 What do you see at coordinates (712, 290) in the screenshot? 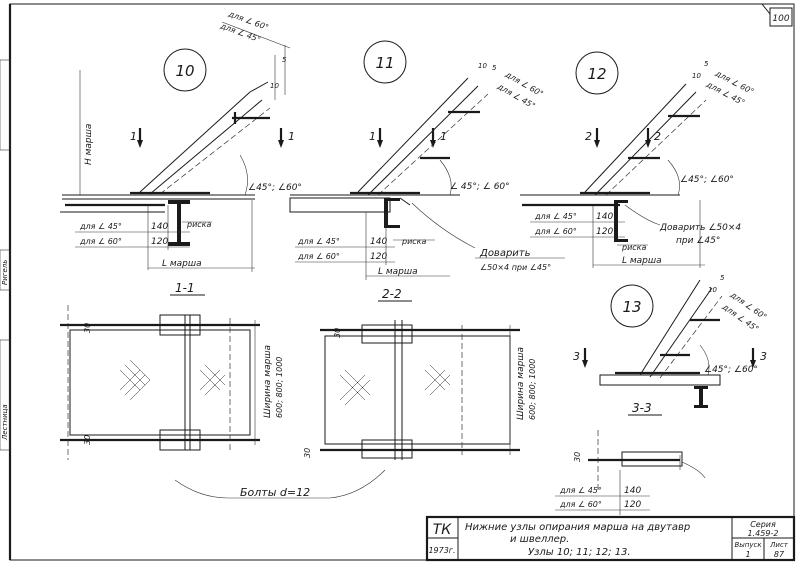
I see `node-13-dim-big: 10` at bounding box center [712, 290].